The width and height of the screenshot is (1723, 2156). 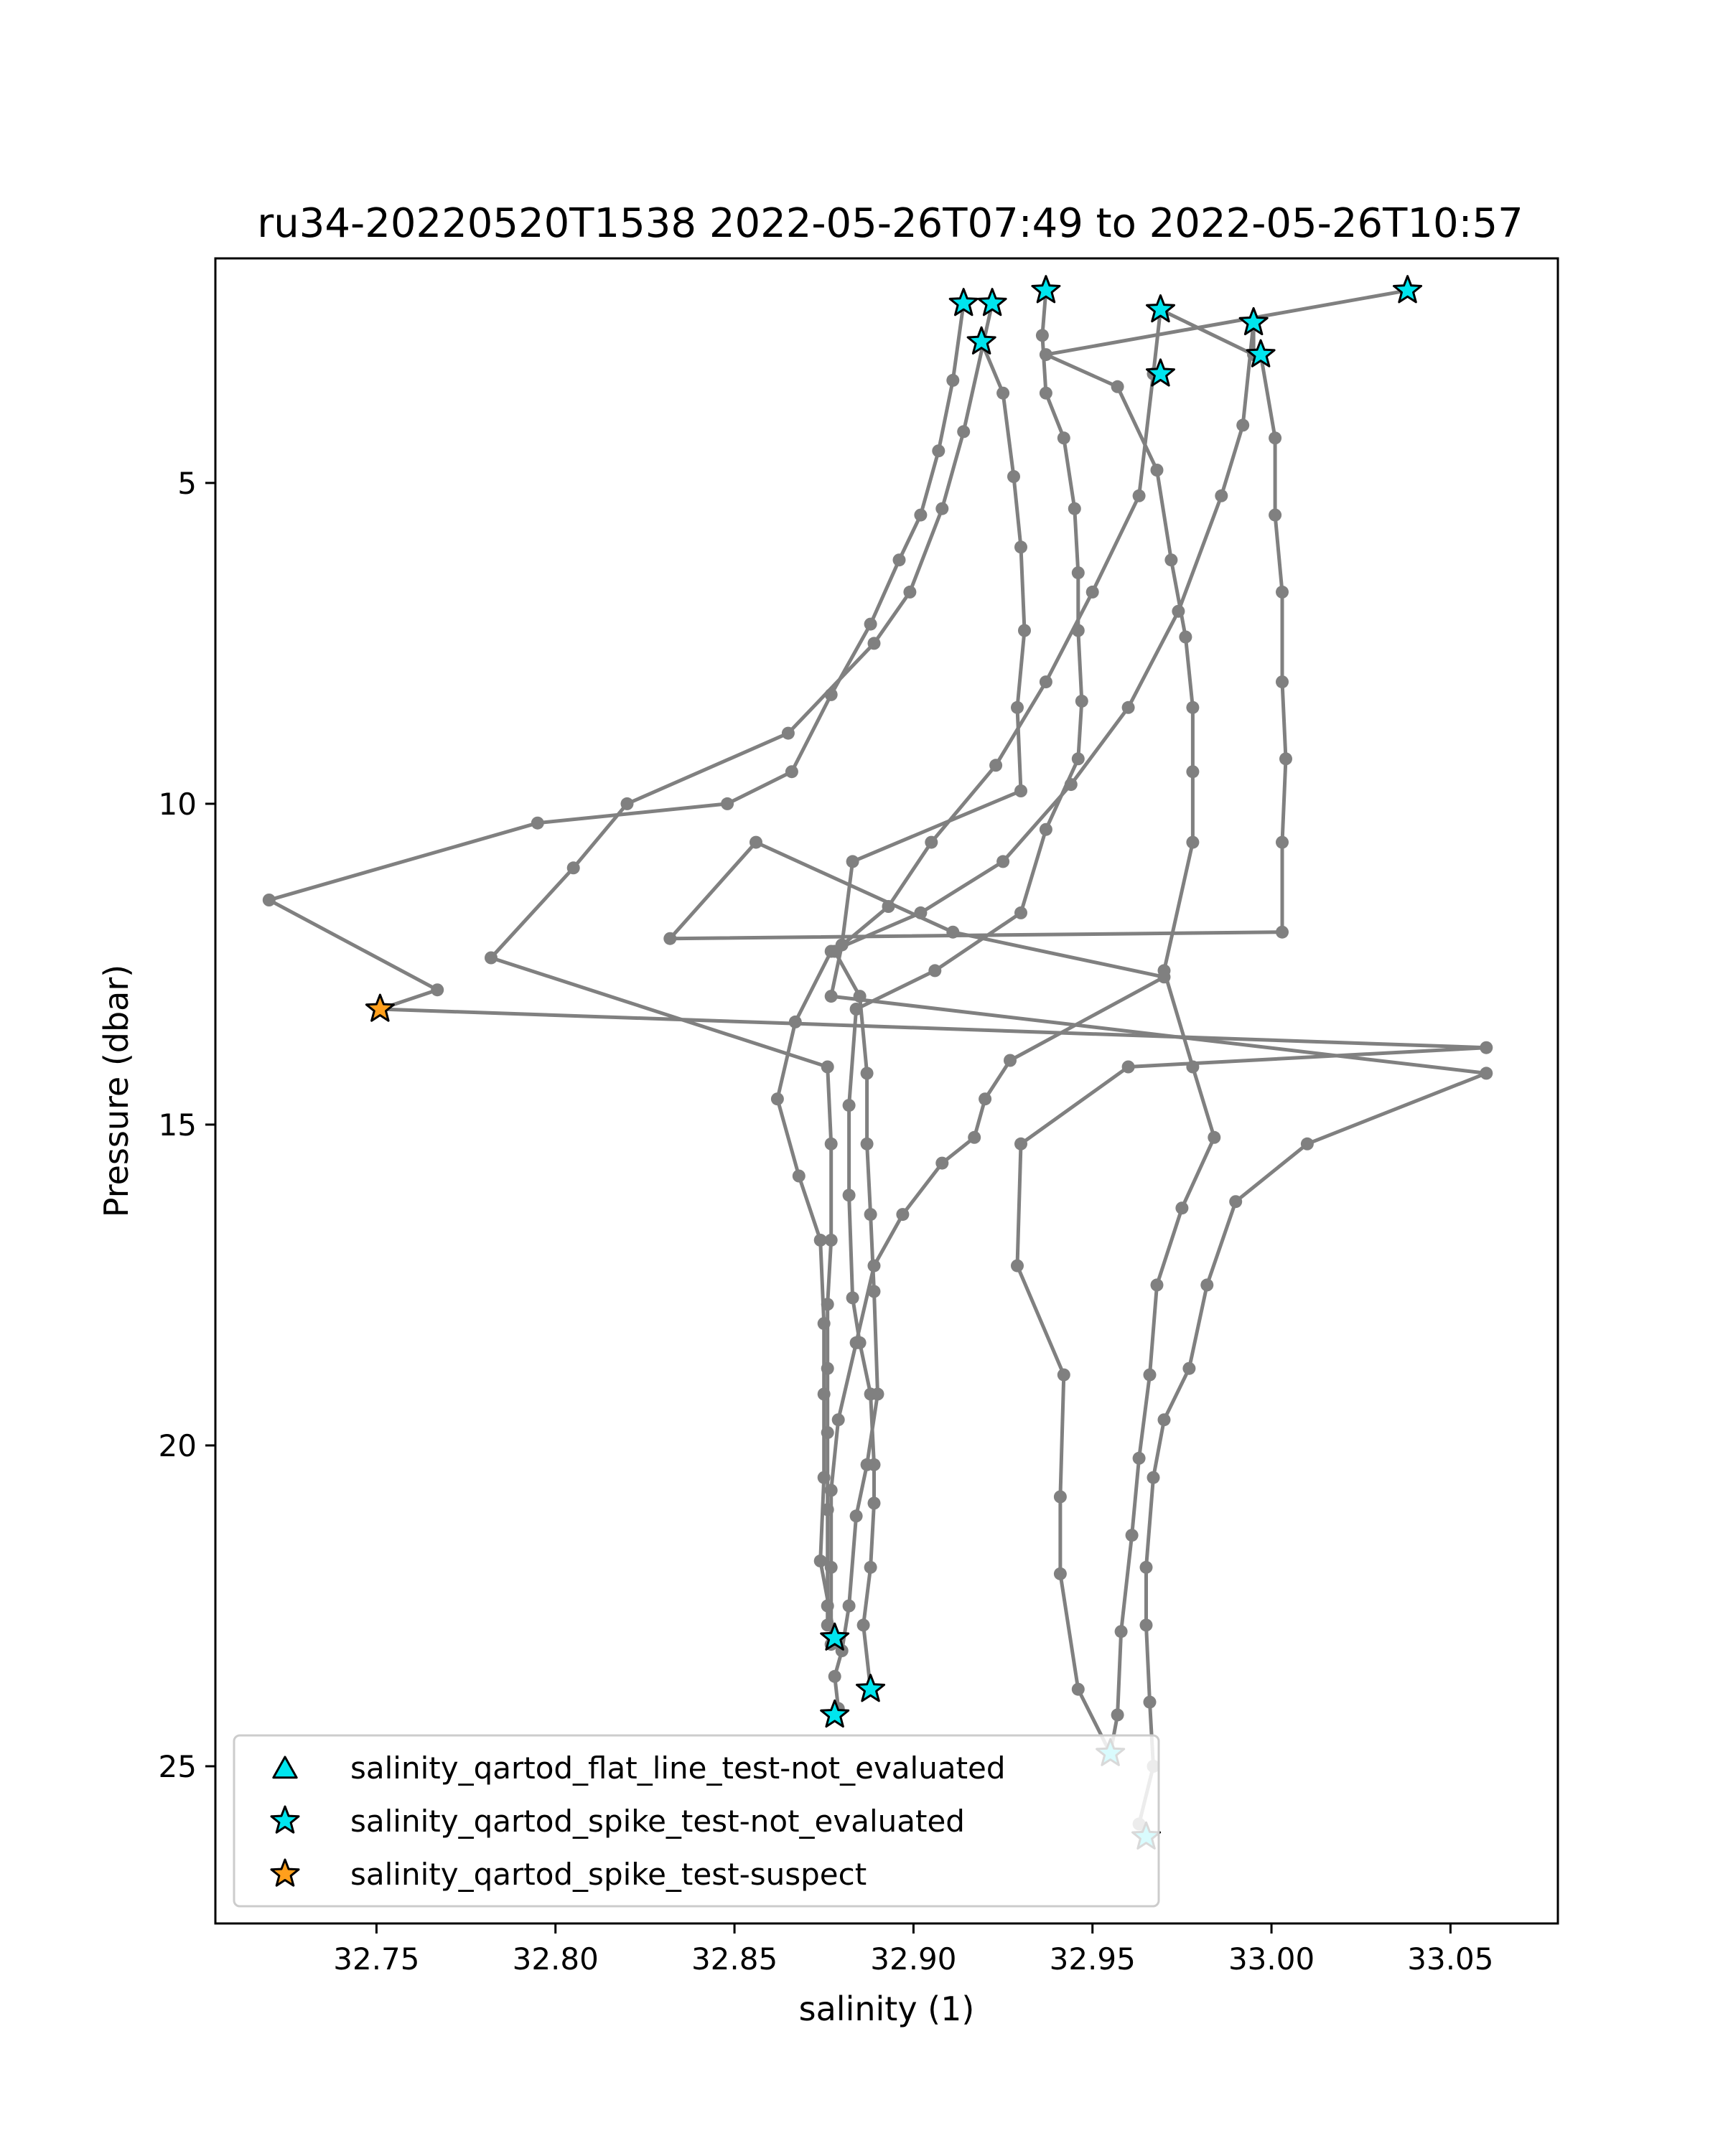 What do you see at coordinates (178, 804) in the screenshot?
I see `y-tick-label: 10` at bounding box center [178, 804].